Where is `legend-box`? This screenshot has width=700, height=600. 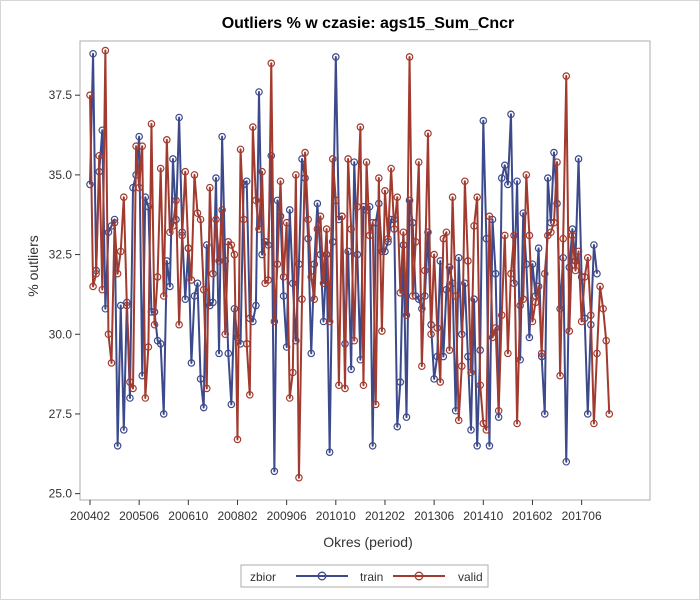 legend-box is located at coordinates (364, 576).